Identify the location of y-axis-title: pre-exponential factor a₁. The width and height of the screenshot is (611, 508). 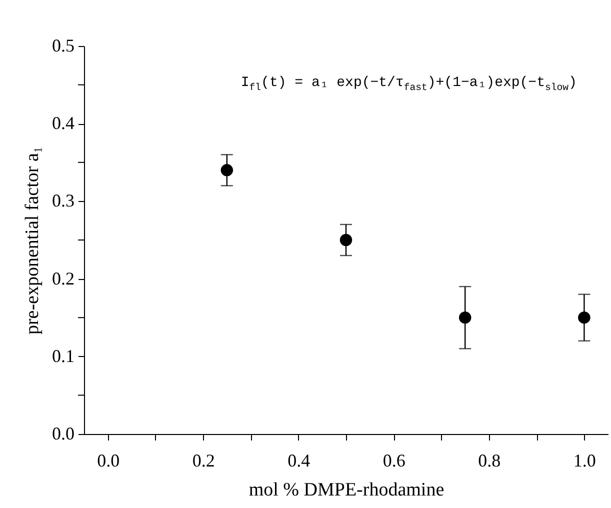
(32, 240).